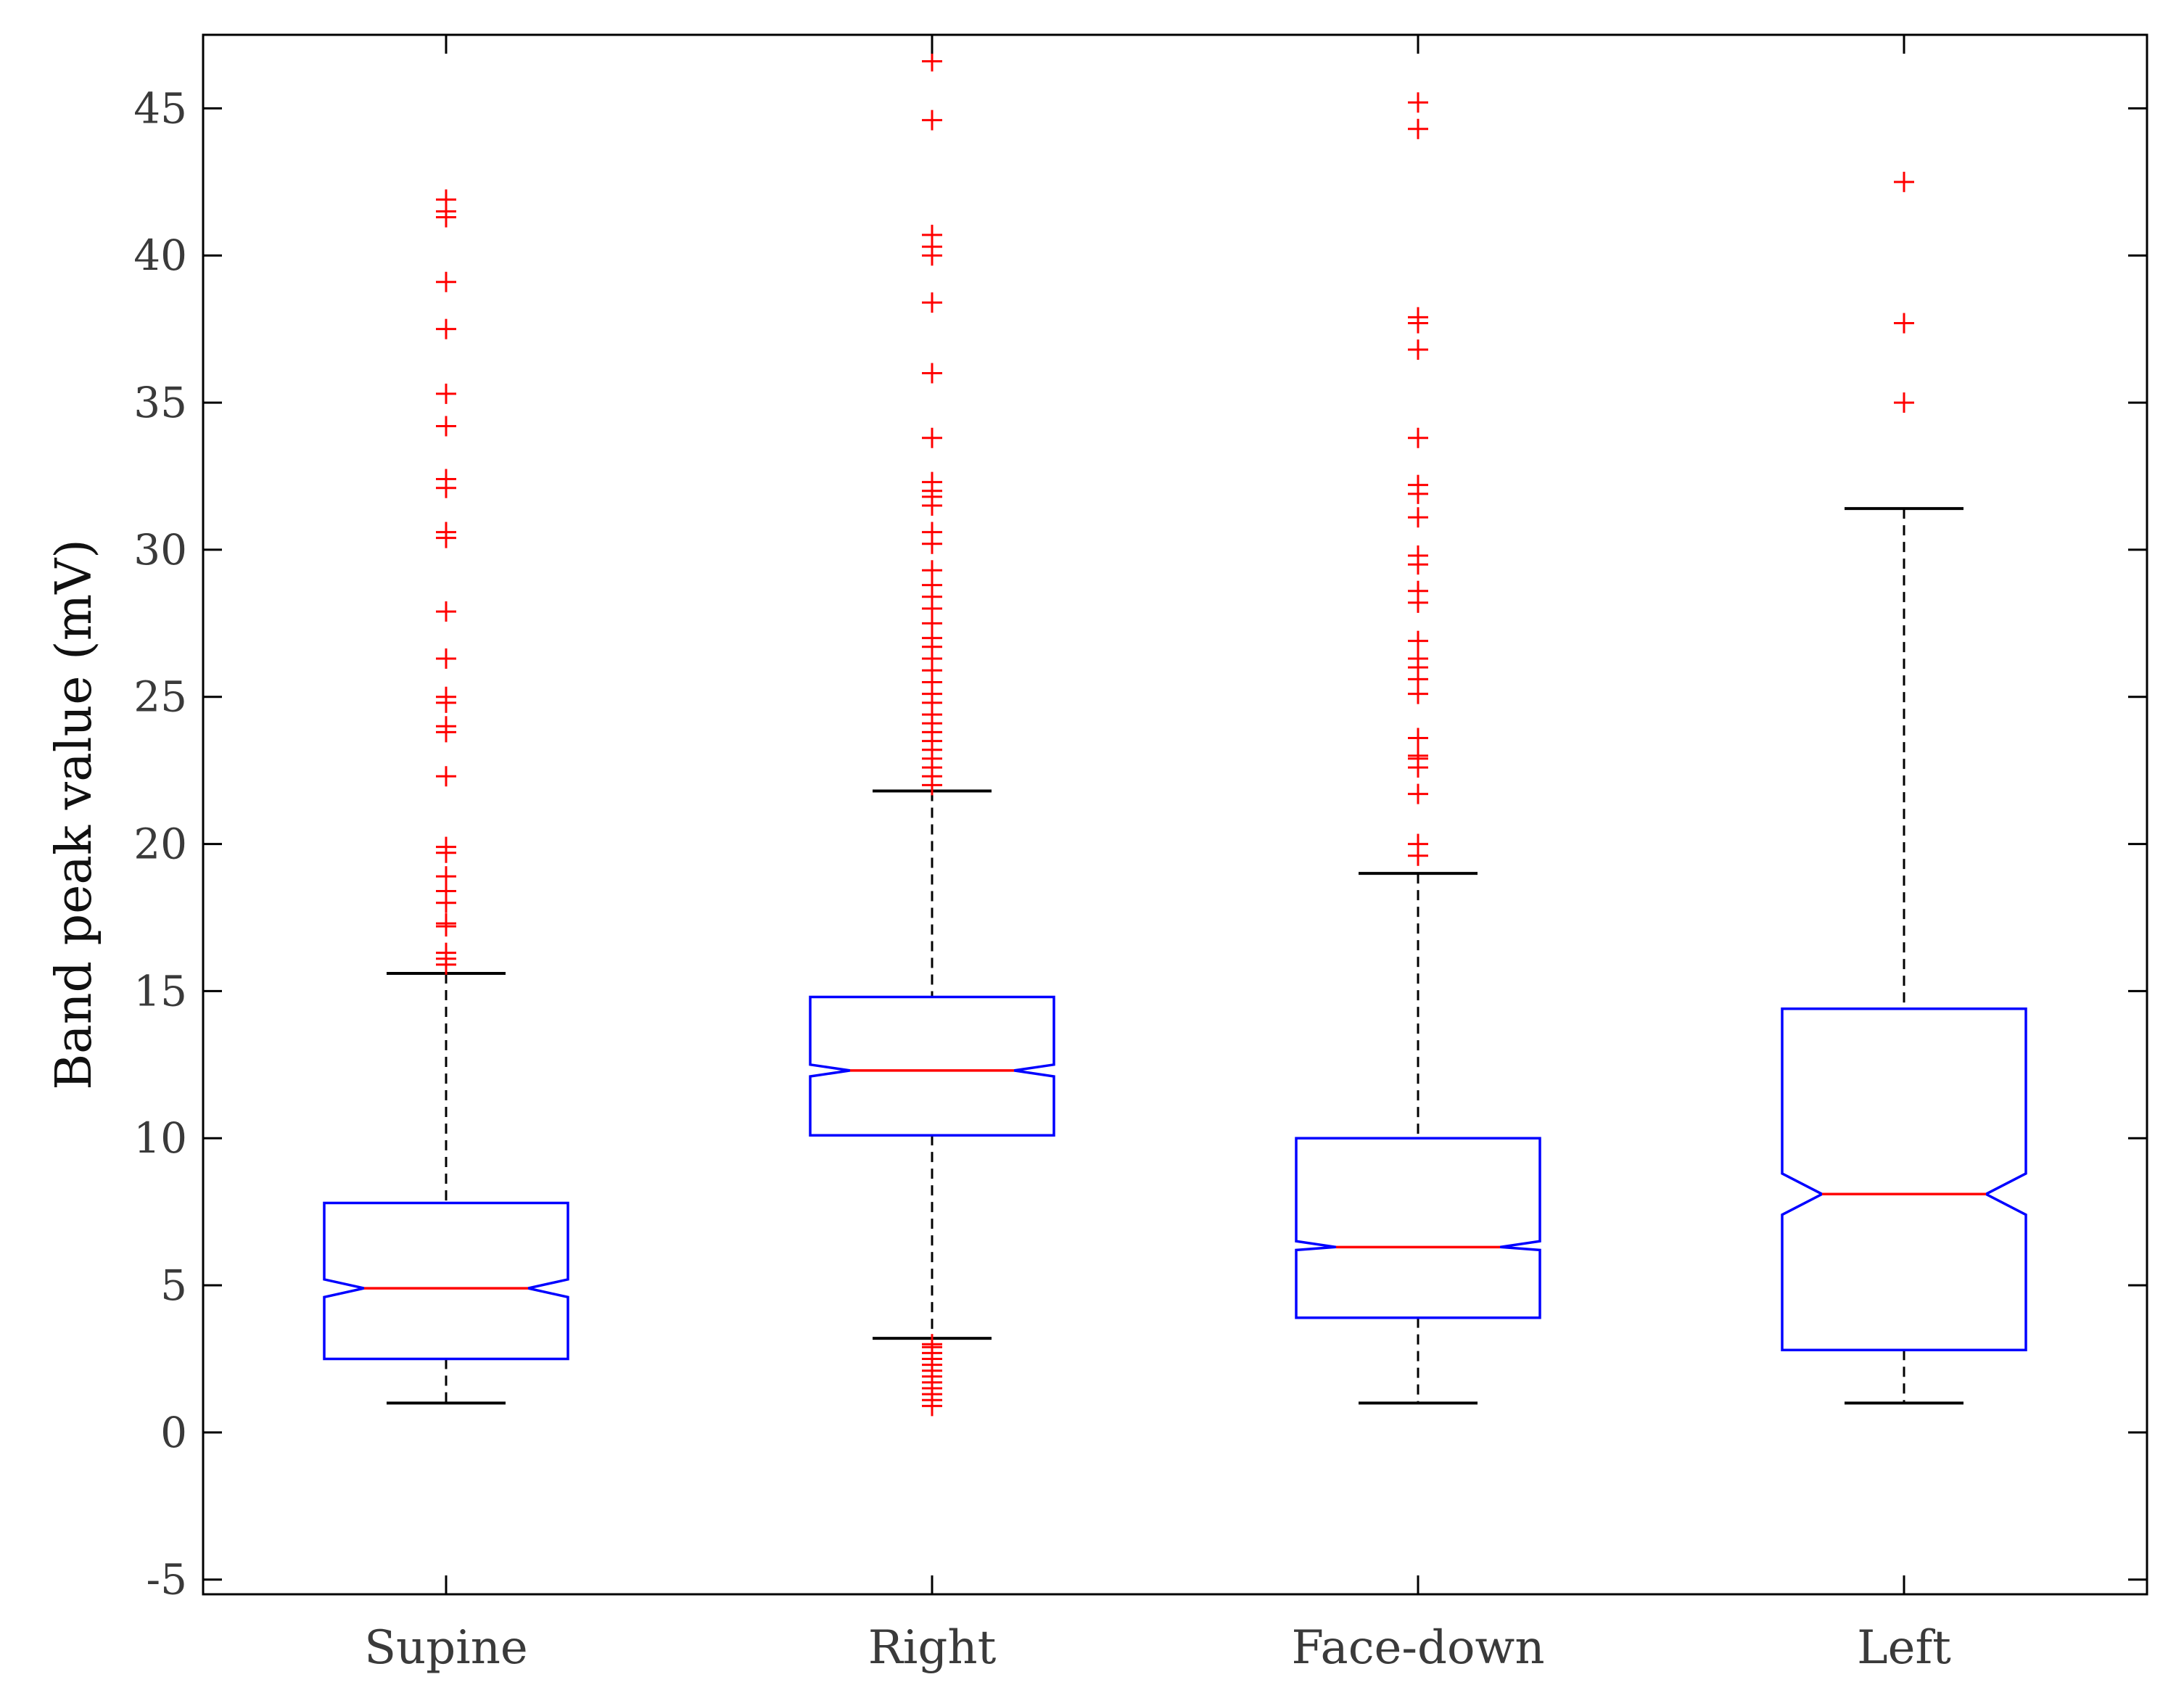 The width and height of the screenshot is (2184, 1698). What do you see at coordinates (167, 1579) in the screenshot?
I see `y-tick-label: -5` at bounding box center [167, 1579].